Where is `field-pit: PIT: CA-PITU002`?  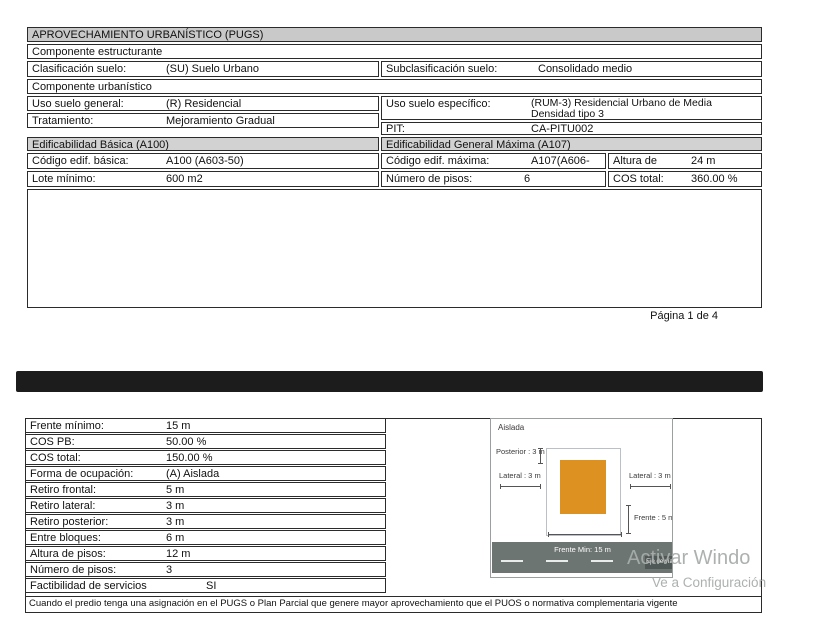
field-pit: PIT: CA-PITU002 is located at coordinates (571, 128).